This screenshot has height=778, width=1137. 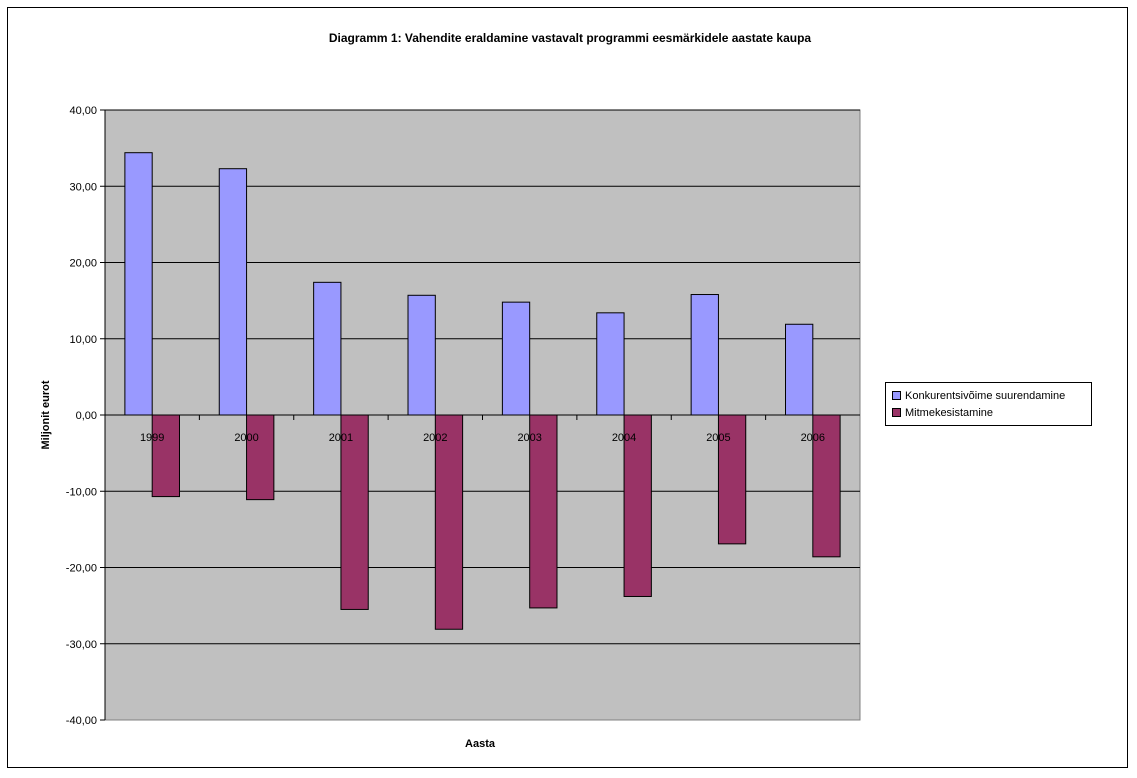 What do you see at coordinates (826, 486) in the screenshot?
I see `bar-mitmekesistamine-2006` at bounding box center [826, 486].